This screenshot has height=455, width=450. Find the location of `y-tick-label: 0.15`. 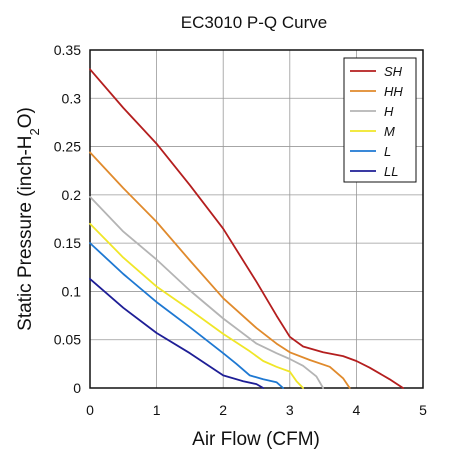

y-tick-label: 0.15 is located at coordinates (67, 243).